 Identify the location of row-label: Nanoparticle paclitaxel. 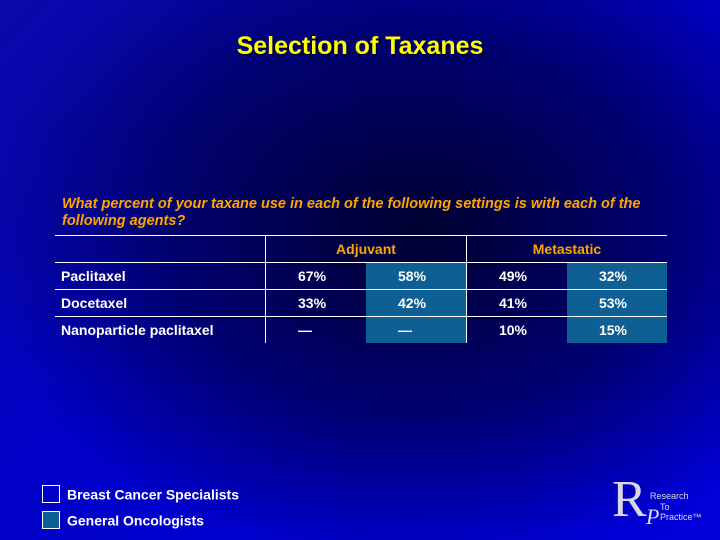
(160, 329).